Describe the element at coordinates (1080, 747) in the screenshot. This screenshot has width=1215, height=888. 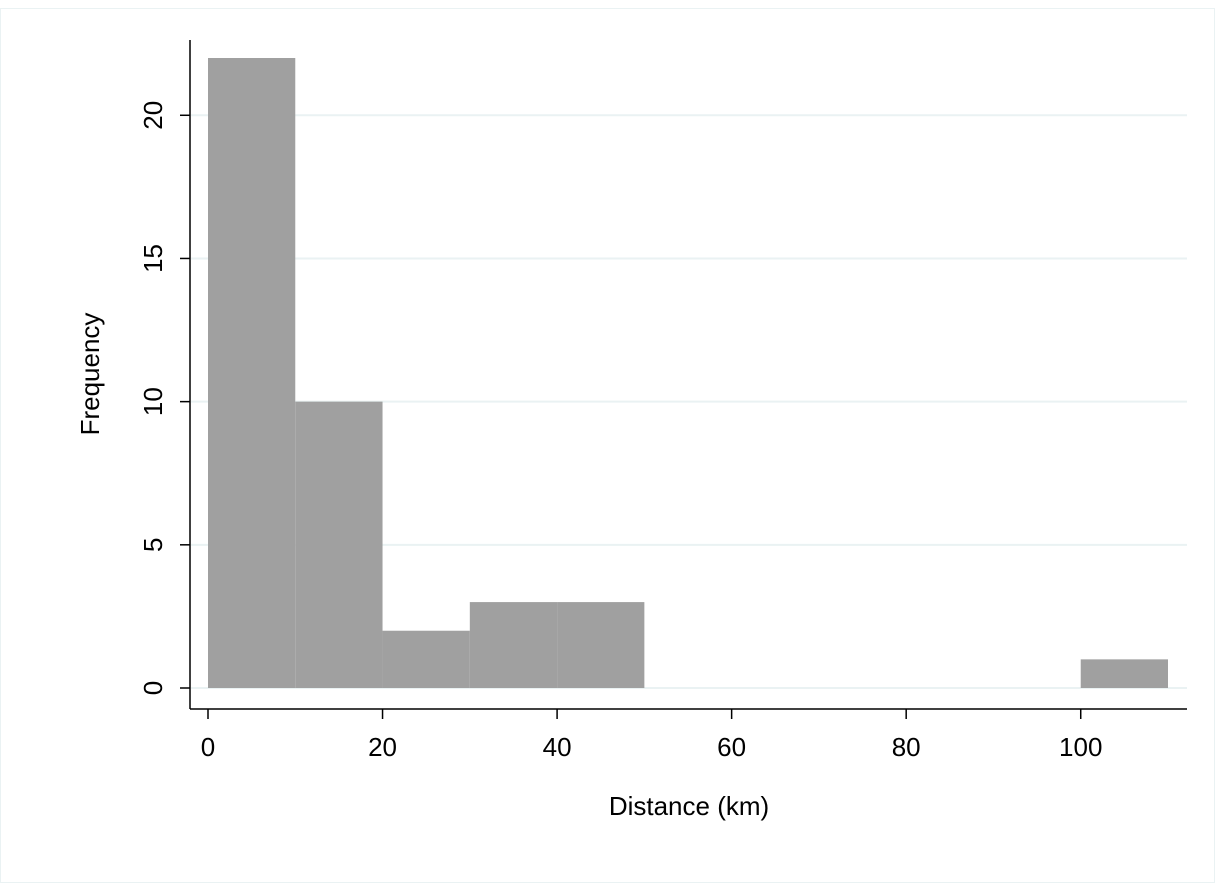
I see `x-tick-label: 100` at that location.